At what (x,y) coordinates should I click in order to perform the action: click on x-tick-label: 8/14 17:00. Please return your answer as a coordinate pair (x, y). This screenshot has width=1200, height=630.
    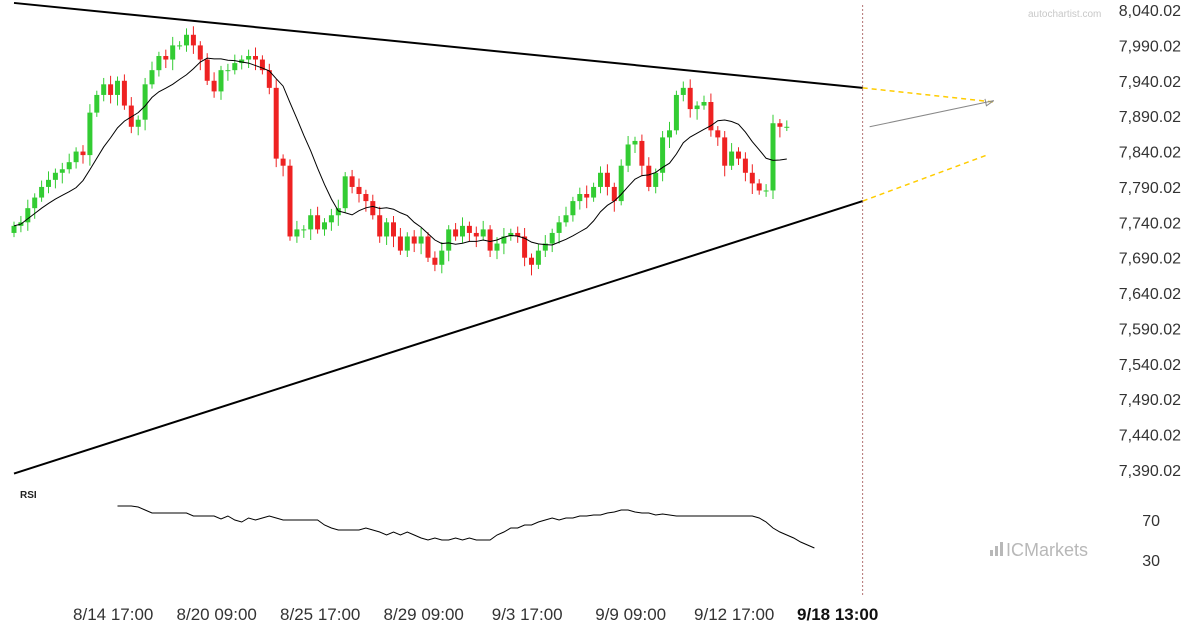
    Looking at the image, I should click on (113, 614).